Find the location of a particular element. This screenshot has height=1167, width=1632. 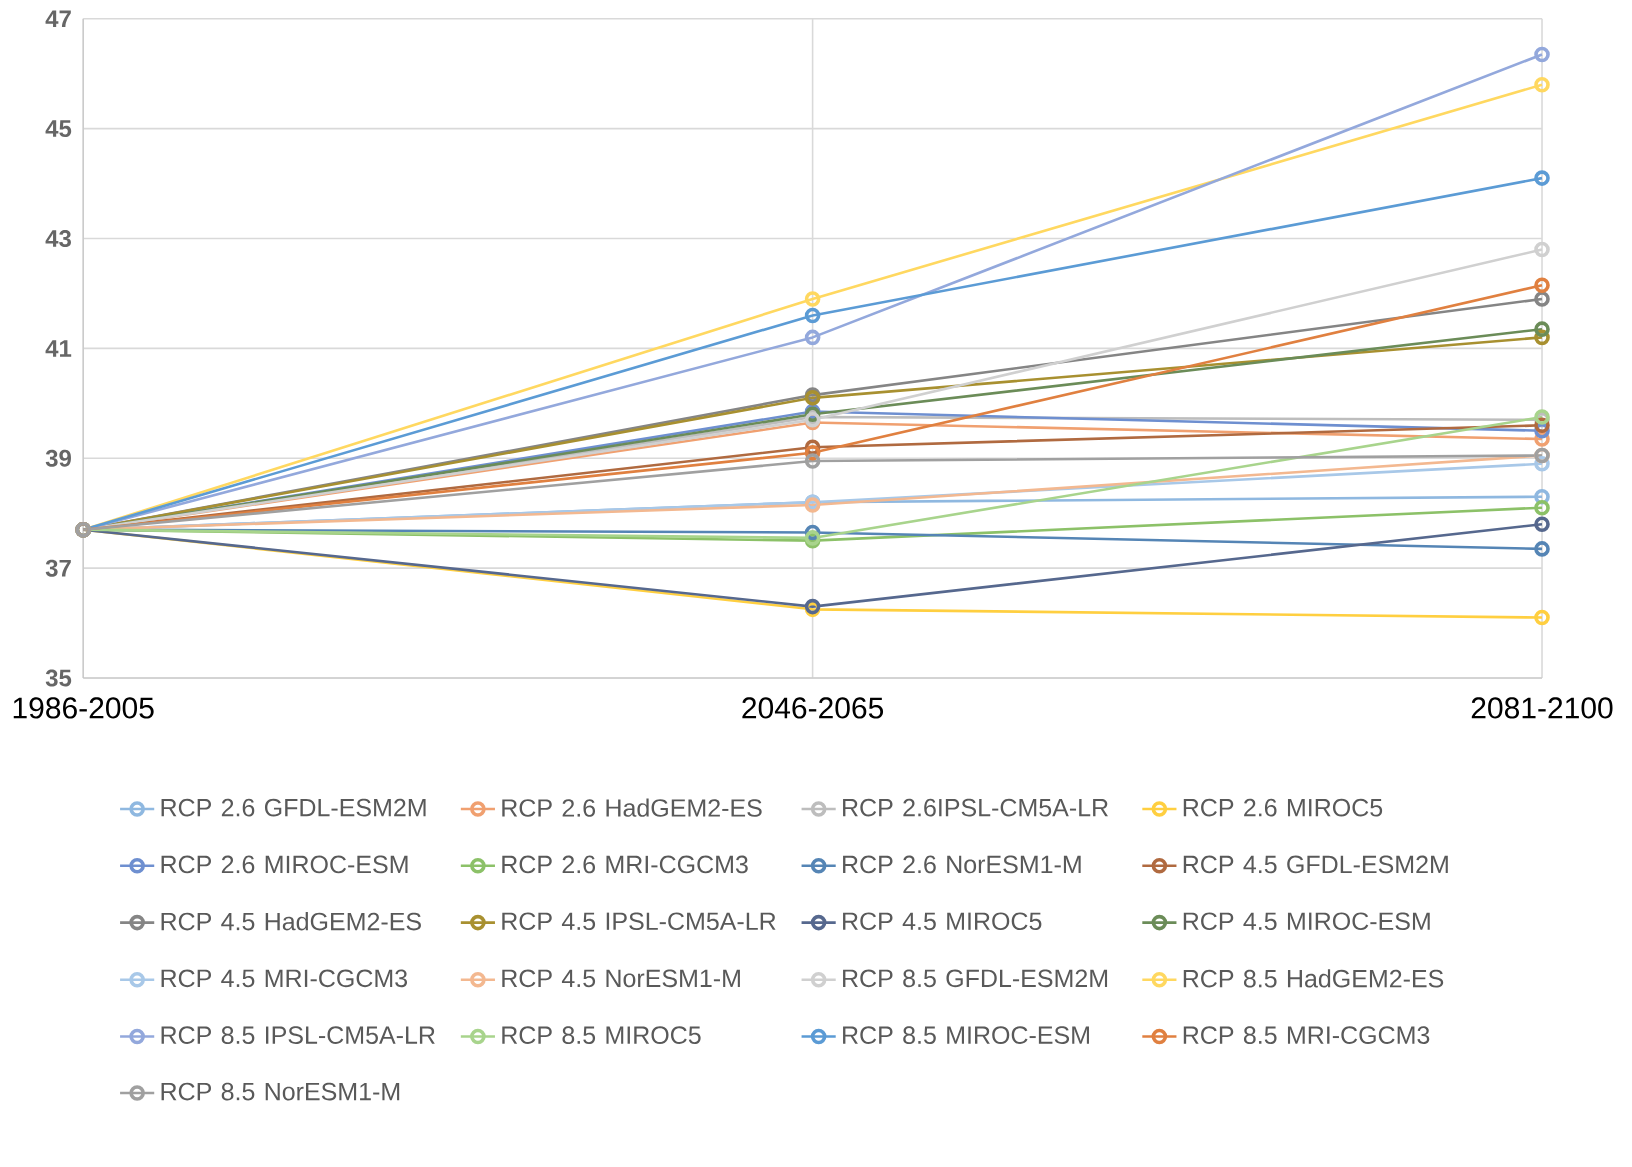

legend-label: RCP 4.5 HadGEM2-ES is located at coordinates (291, 921).